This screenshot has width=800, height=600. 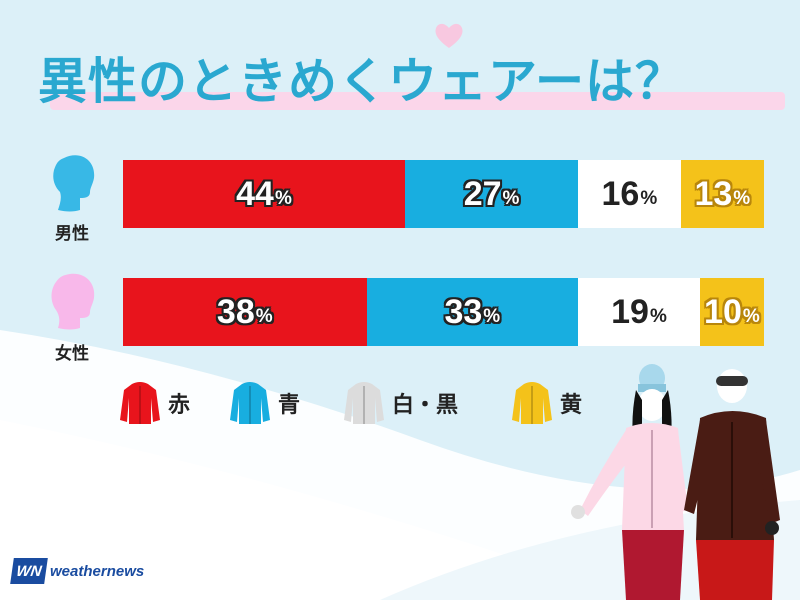 I want to click on legend: 赤 青 白・黒 黄, so click(x=360, y=403).